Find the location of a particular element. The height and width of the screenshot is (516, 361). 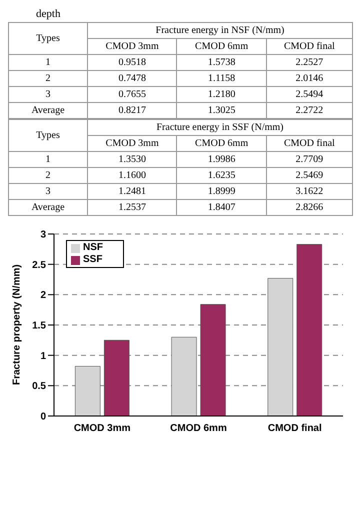

data-label: 1.2180 is located at coordinates (221, 94).